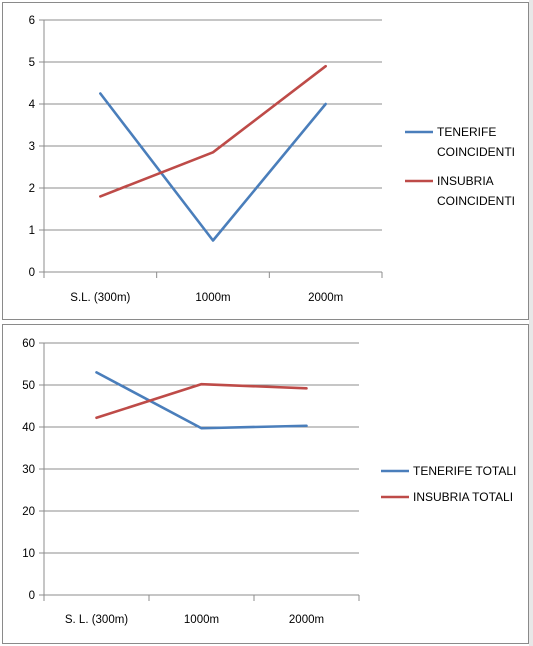 The height and width of the screenshot is (646, 533). What do you see at coordinates (32, 147) in the screenshot?
I see `y-tick-label: 3` at bounding box center [32, 147].